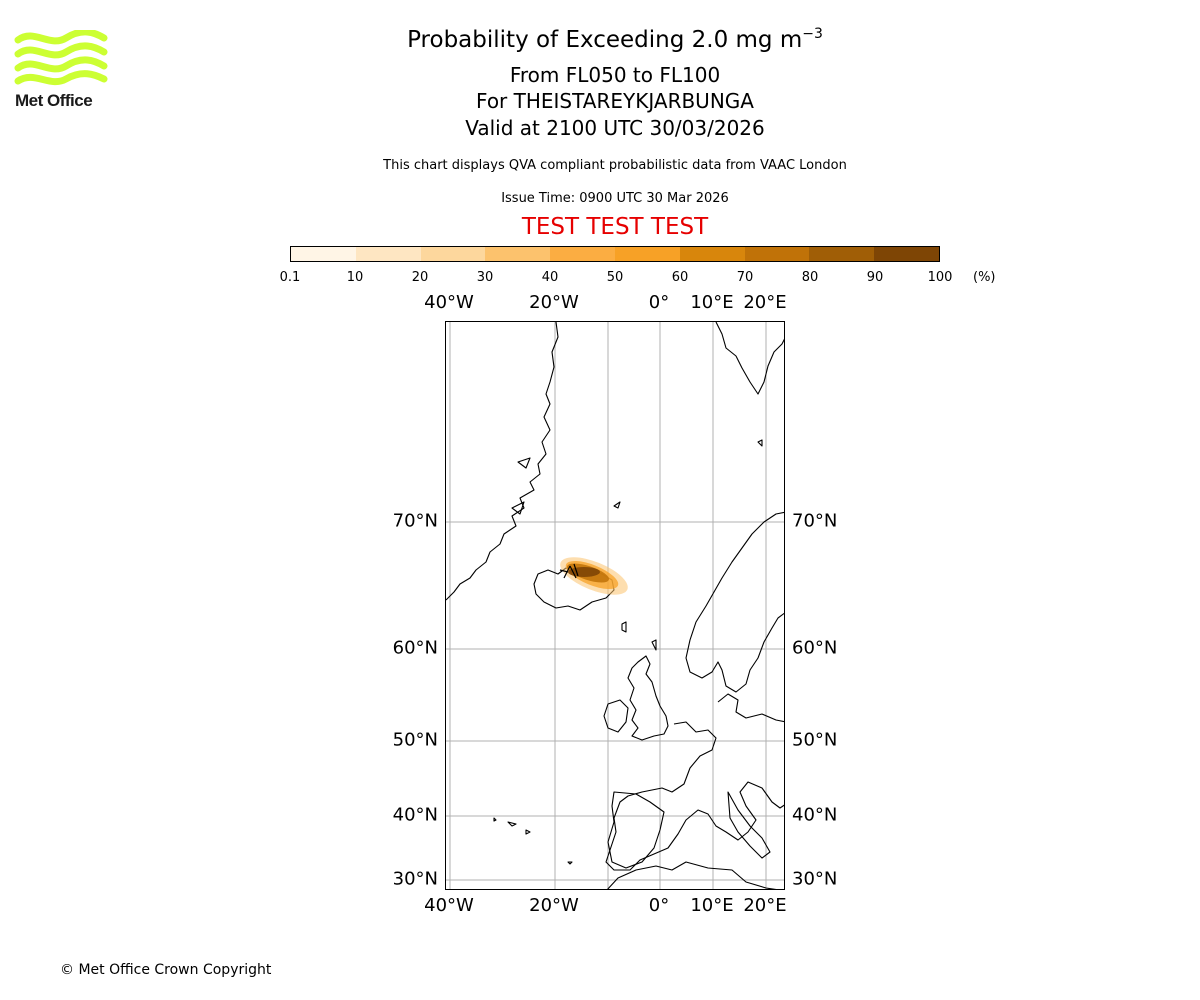 This screenshot has height=1000, width=1200. I want to click on colorbar-tick-label: 20, so click(420, 277).